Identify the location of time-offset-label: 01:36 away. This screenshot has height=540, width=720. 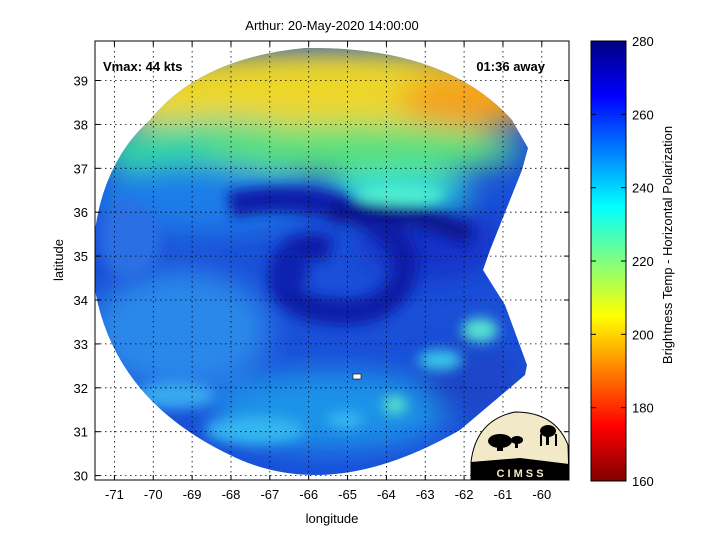
(510, 66).